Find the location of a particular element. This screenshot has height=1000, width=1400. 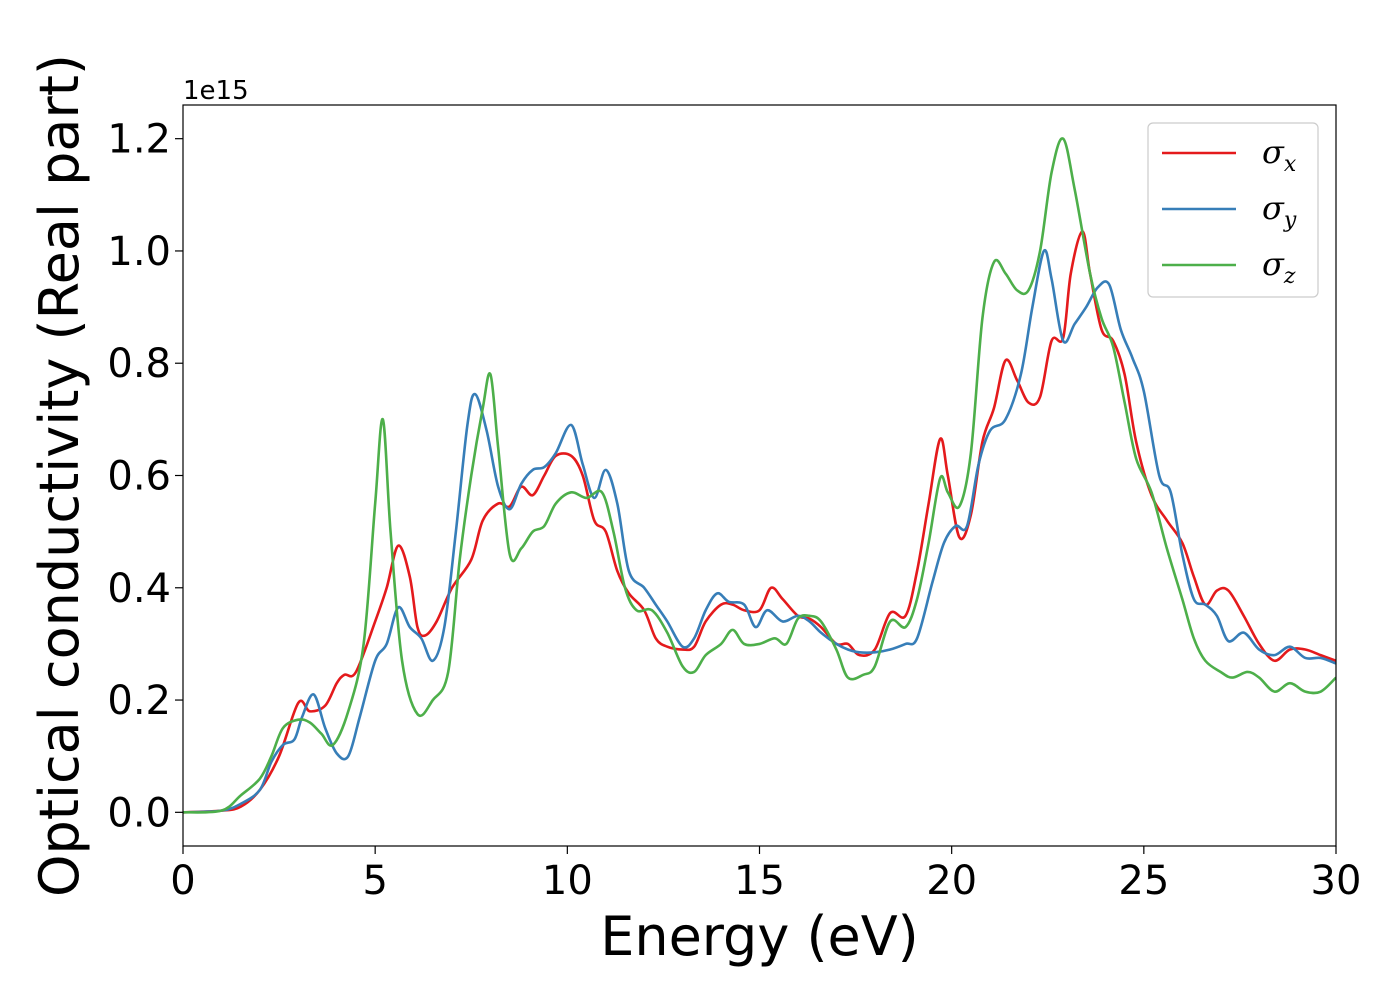

x-axis-label: Energy (eV) is located at coordinates (759, 936).